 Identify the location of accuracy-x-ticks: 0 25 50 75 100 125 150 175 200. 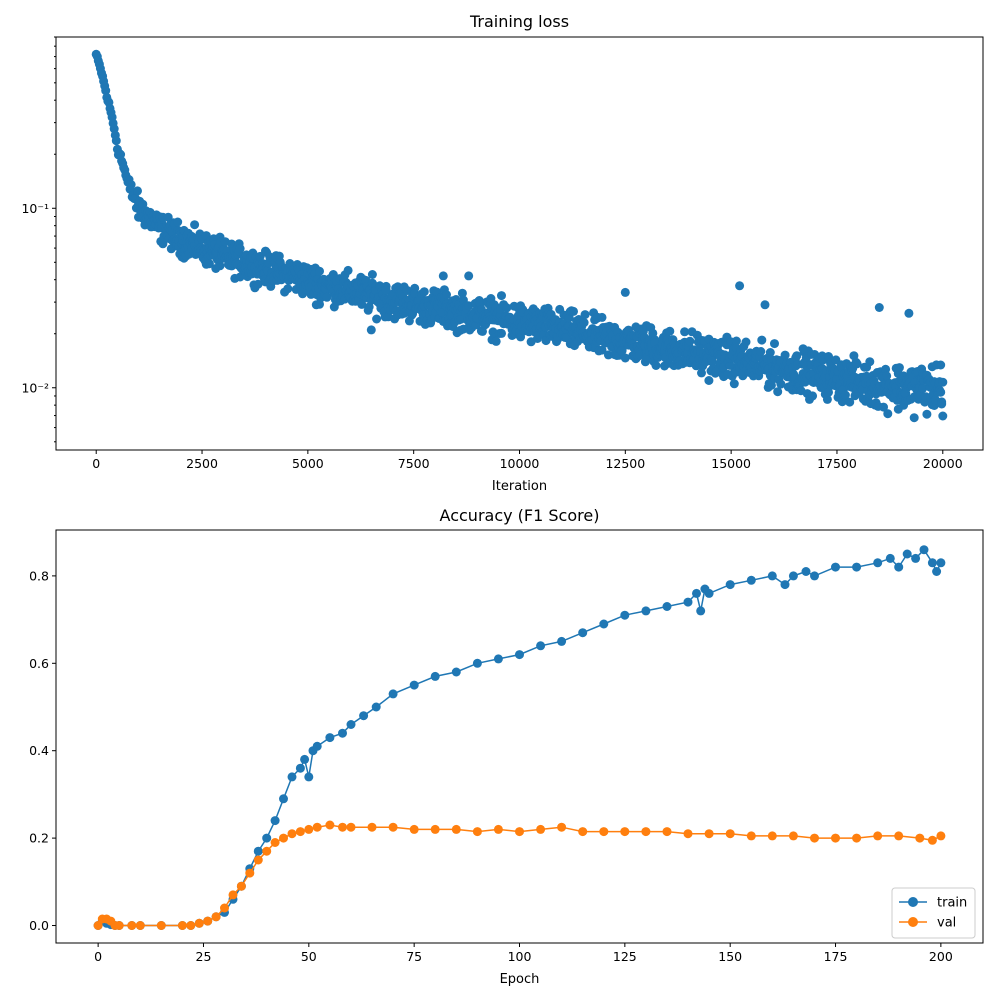
(523, 953).